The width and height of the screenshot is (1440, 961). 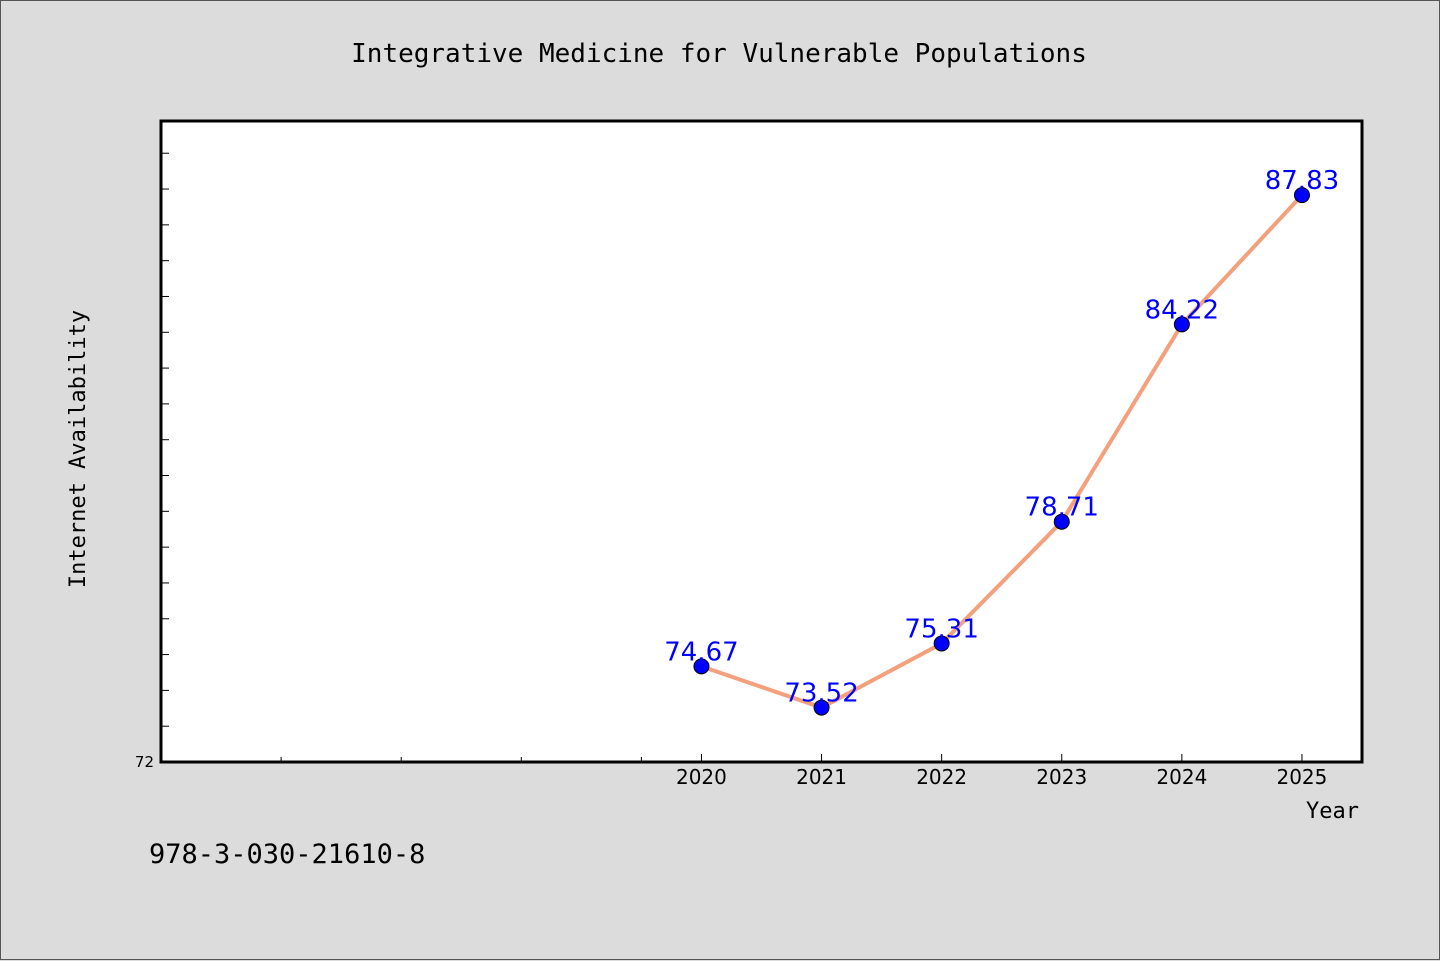 I want to click on data-label: 78.71, so click(x=1062, y=508).